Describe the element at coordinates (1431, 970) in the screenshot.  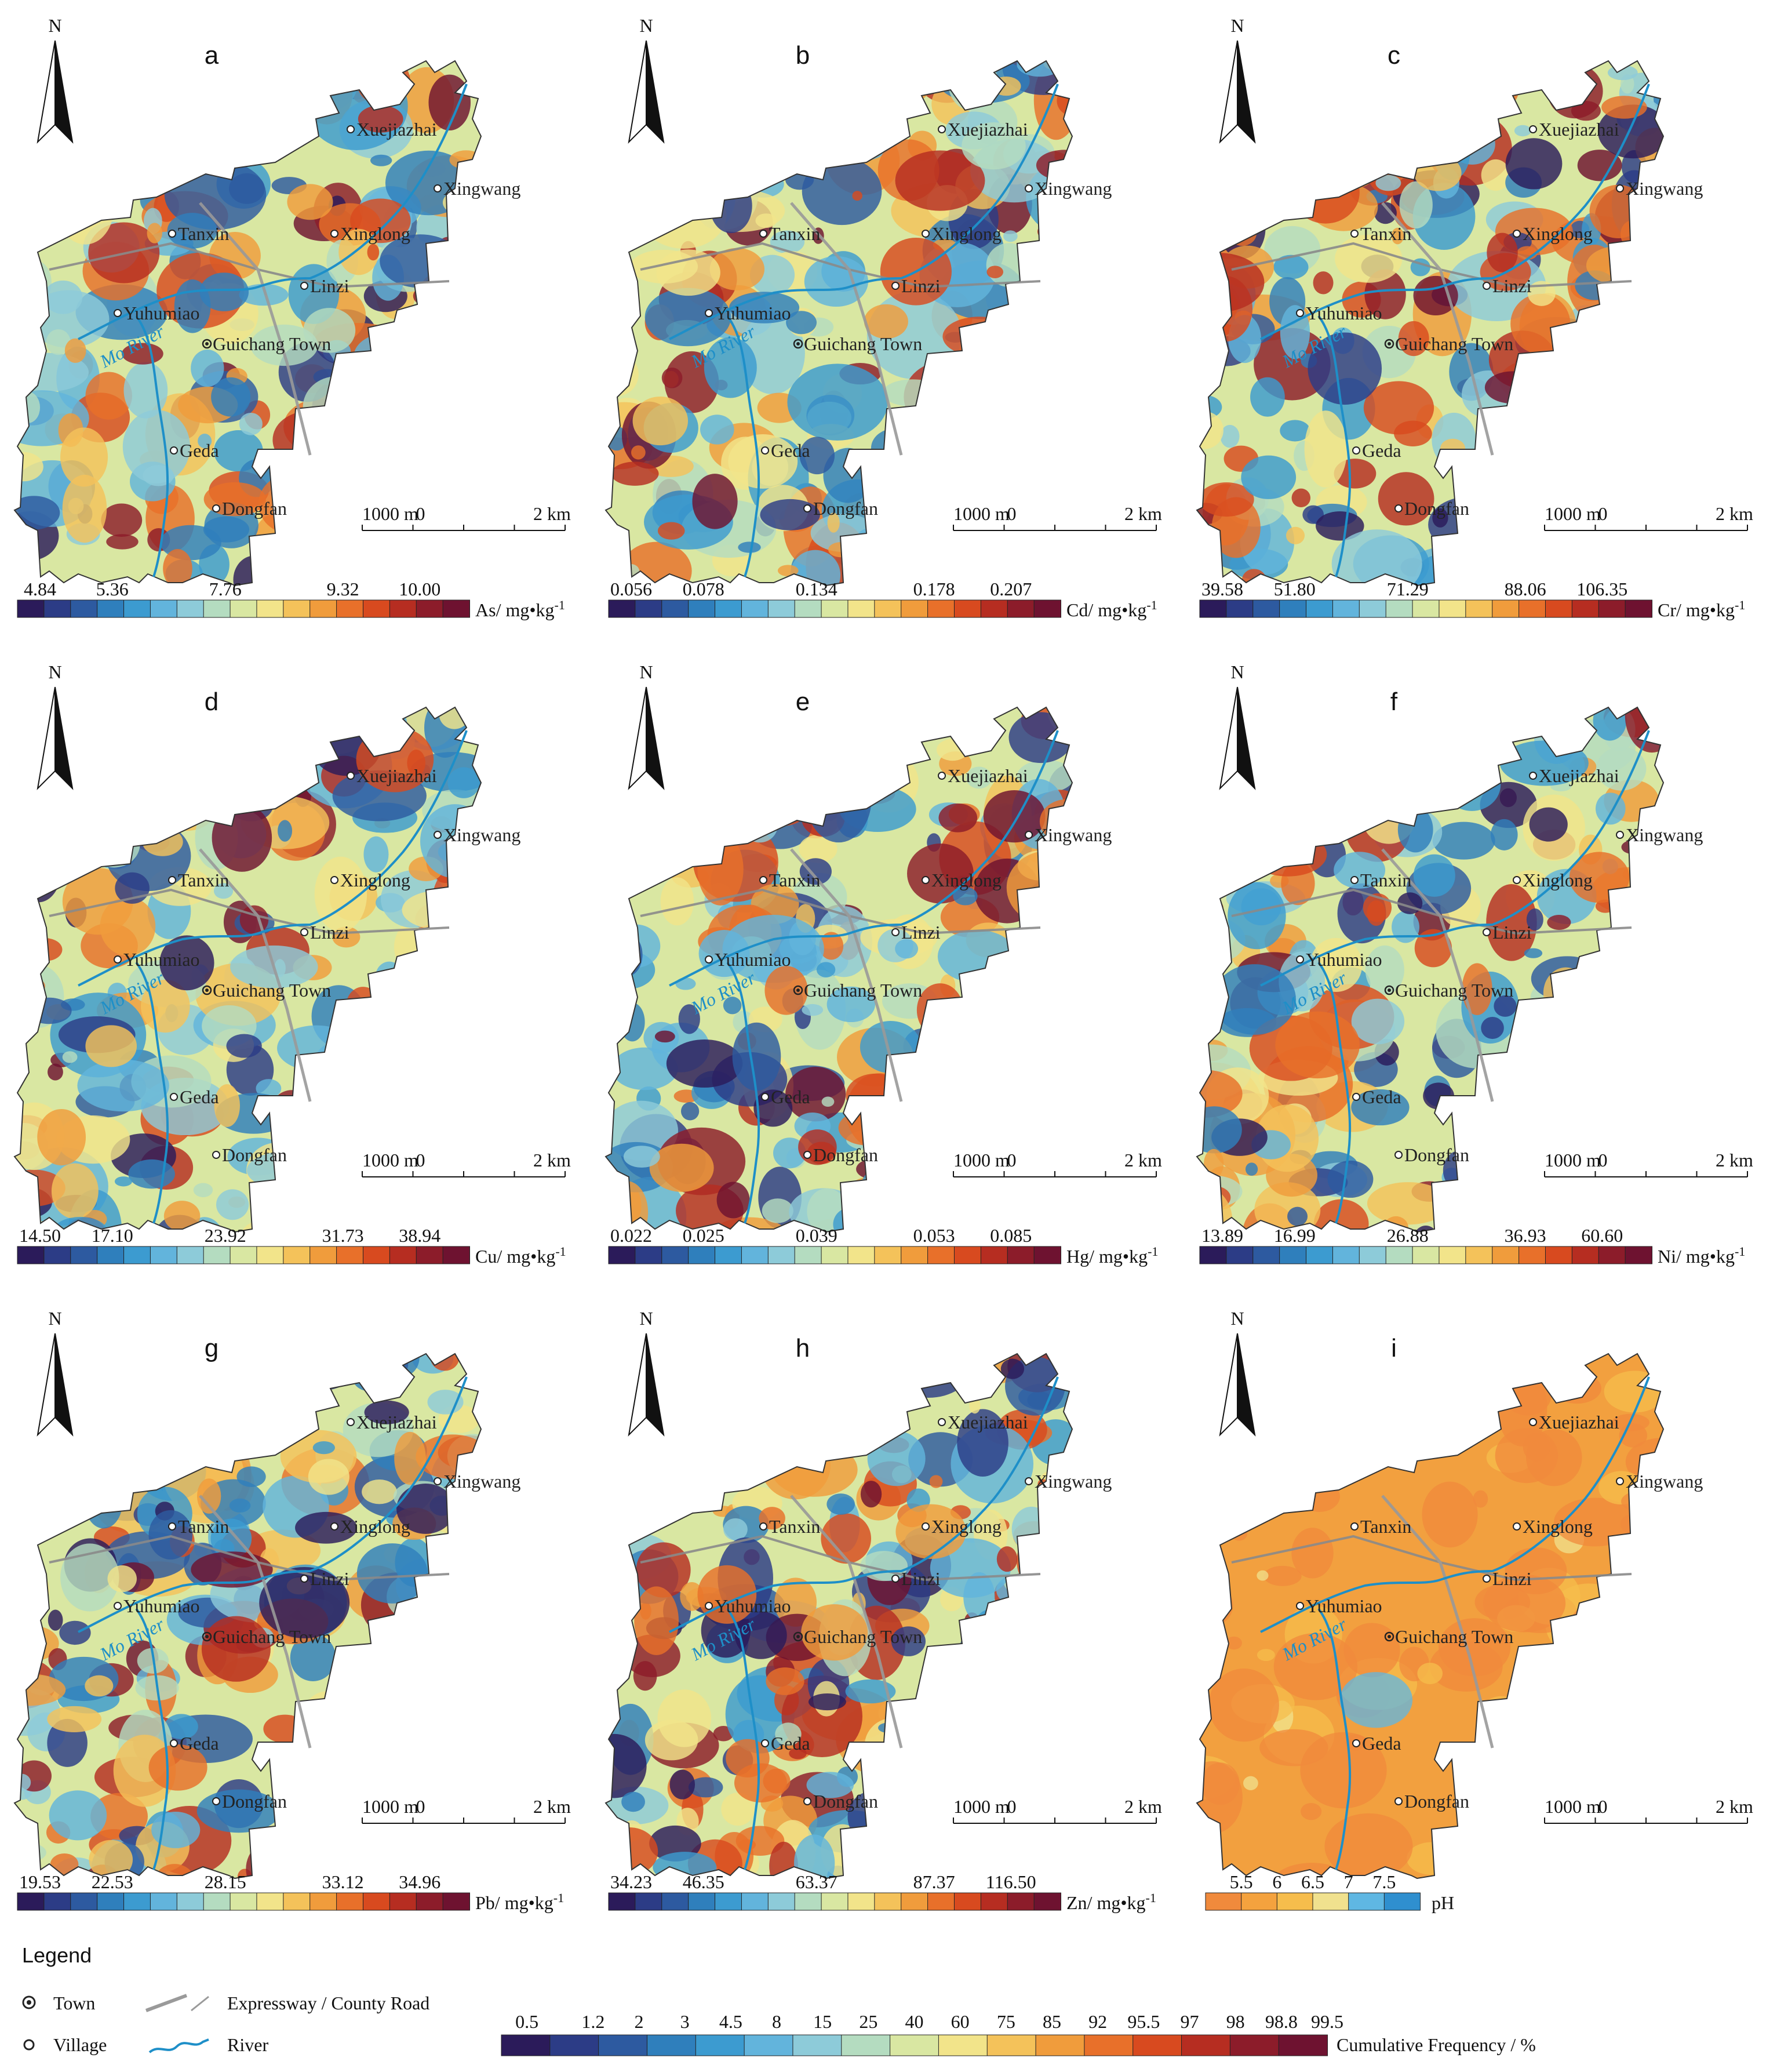
I see `study-area-boundary-f` at that location.